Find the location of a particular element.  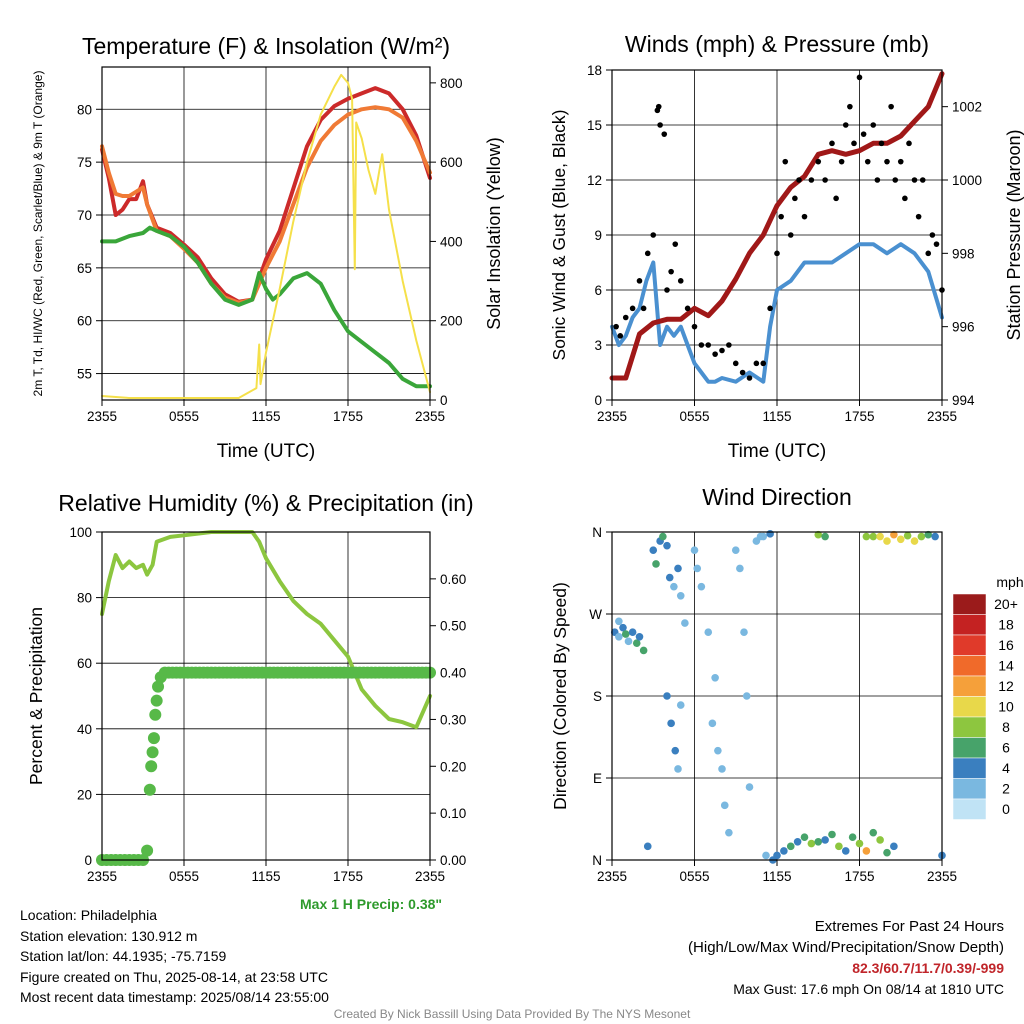

y-axis-label: Sonic Wind & Gust (Blue, Black) is located at coordinates (559, 235).